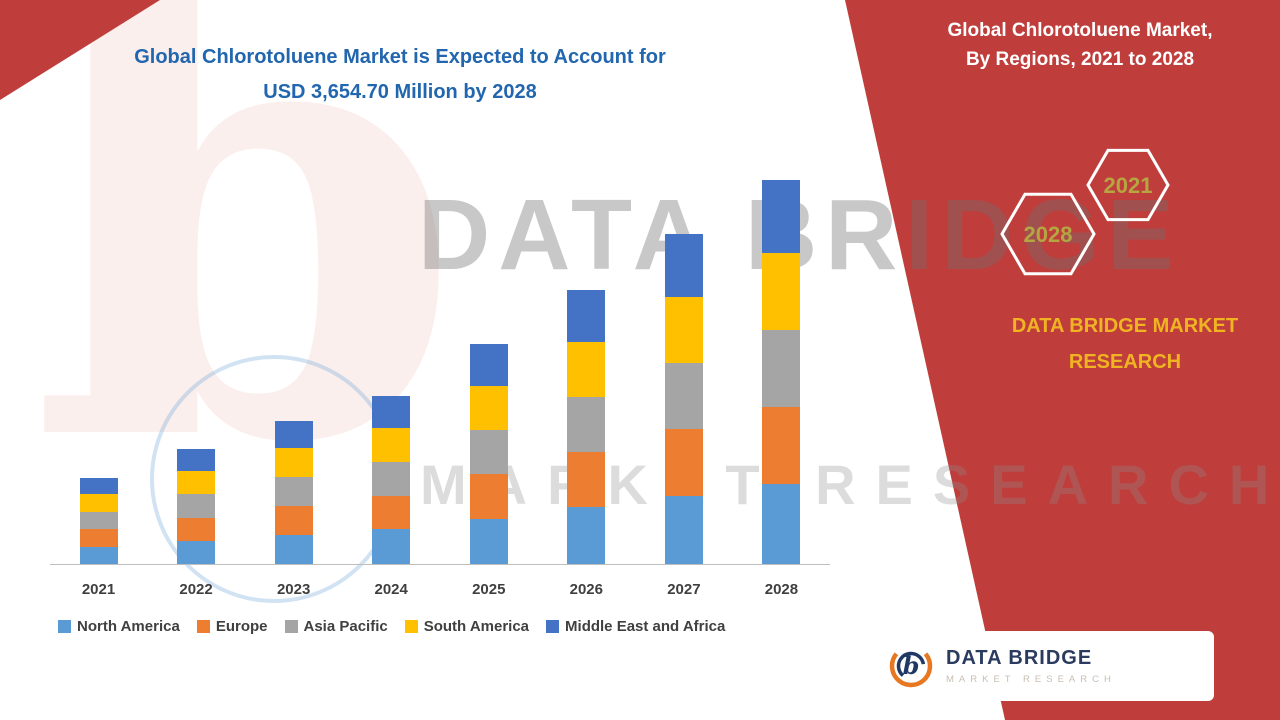 The height and width of the screenshot is (720, 1280). I want to click on x-axis-label-2026: 2026, so click(586, 589).